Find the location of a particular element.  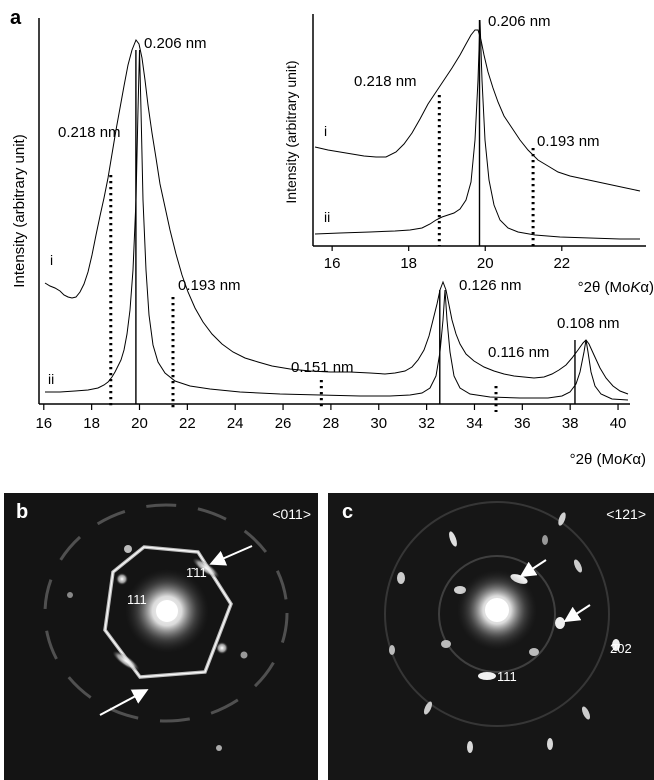

inset-curve-ii is located at coordinates (477, 129).